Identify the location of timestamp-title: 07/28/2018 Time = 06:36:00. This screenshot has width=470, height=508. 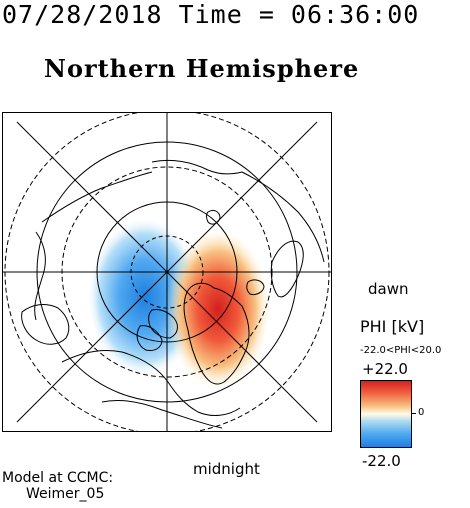
(211, 14).